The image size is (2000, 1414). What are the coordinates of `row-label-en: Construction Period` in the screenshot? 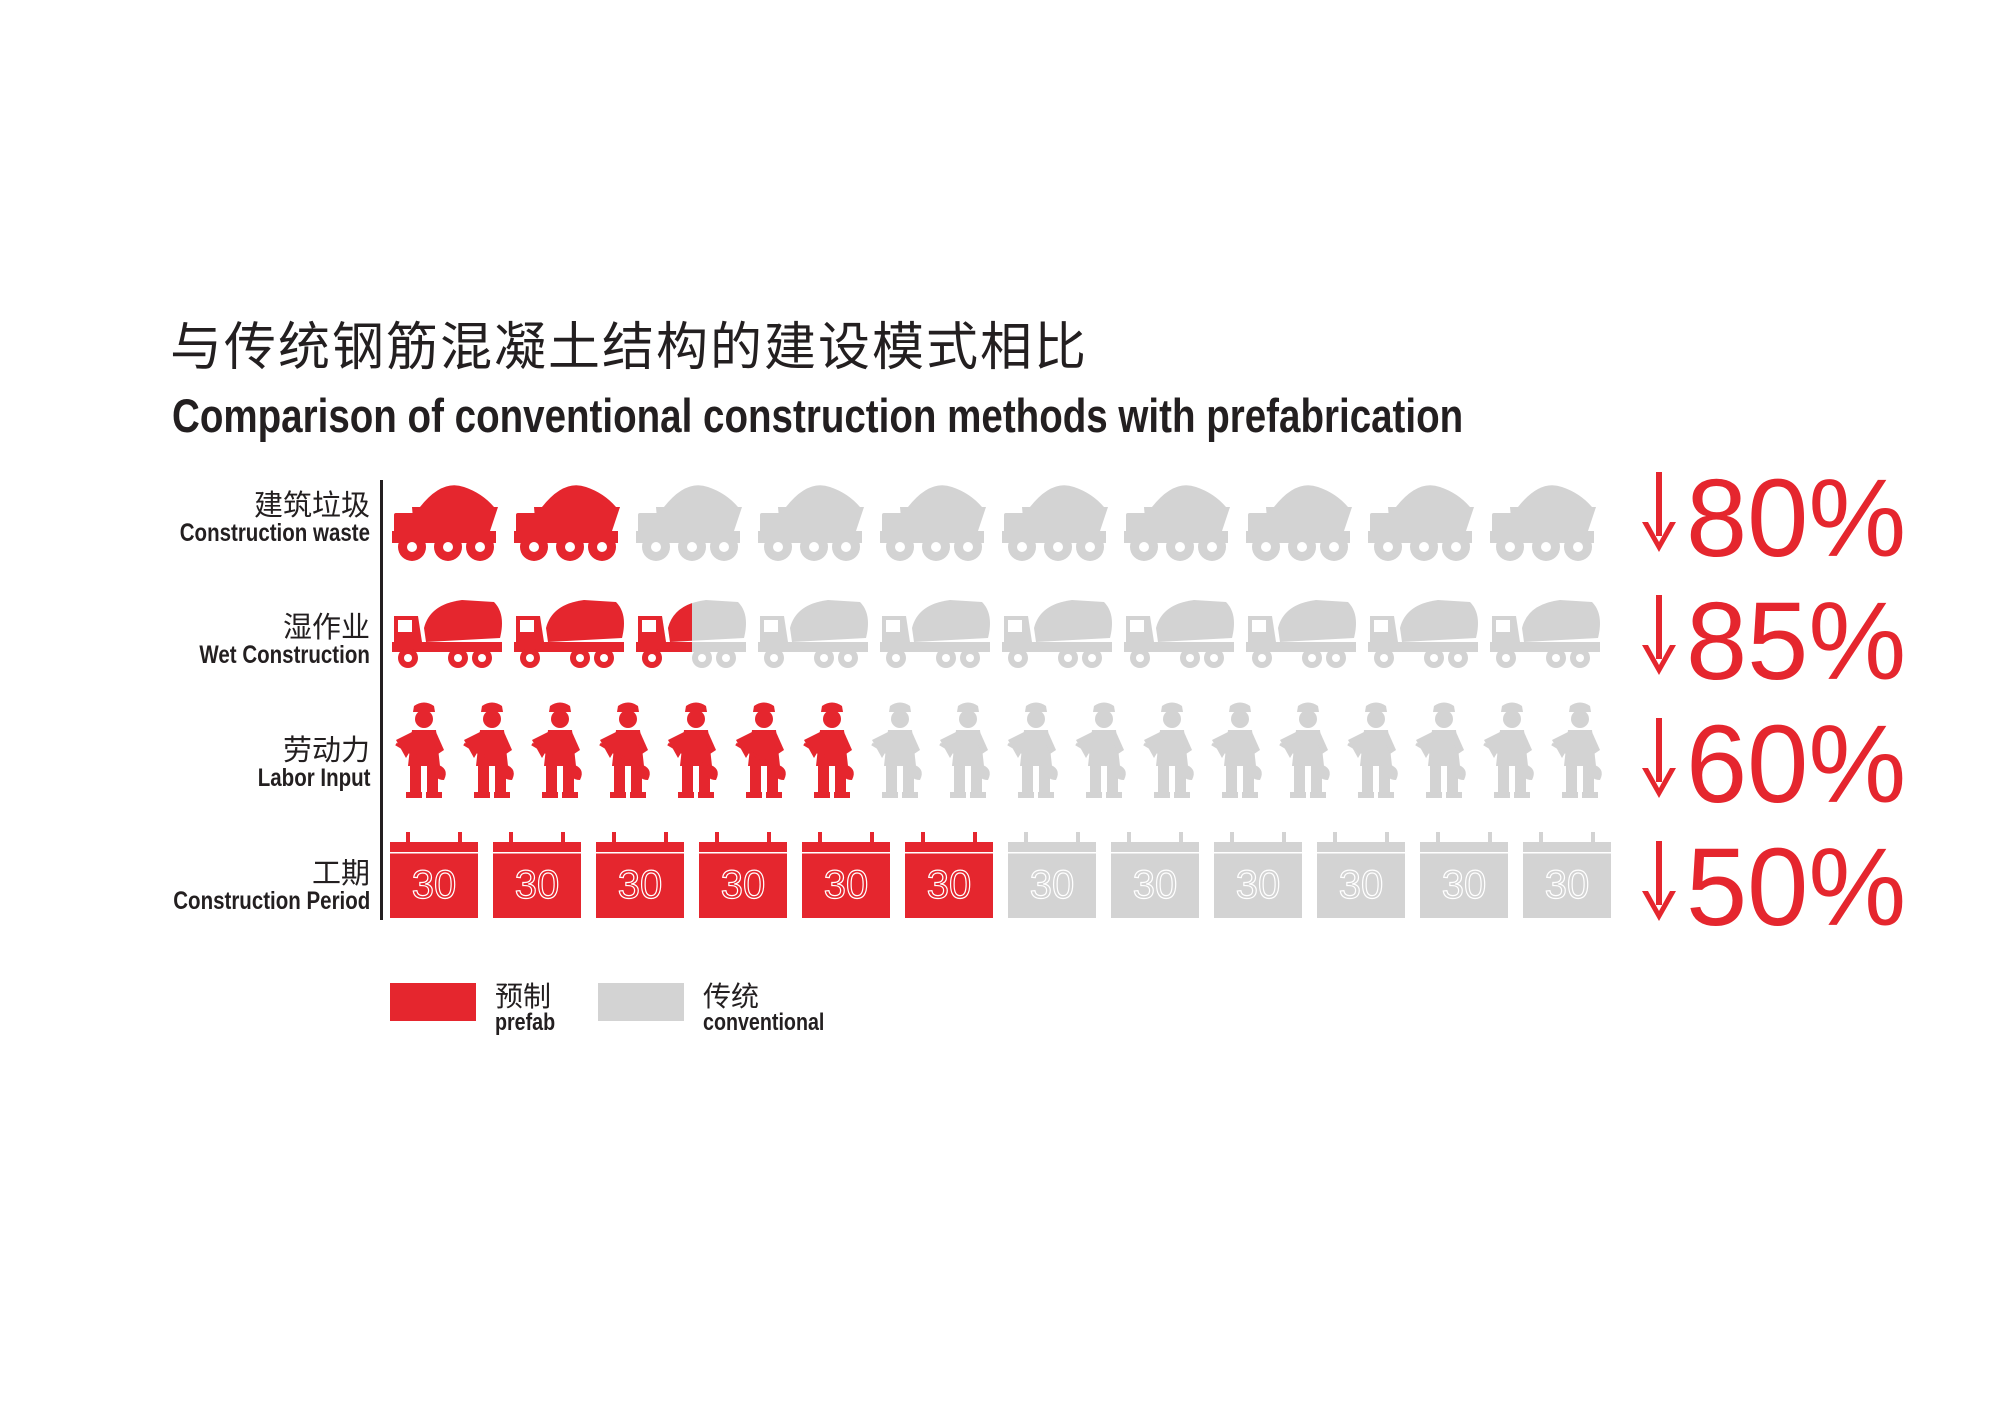 It's located at (271, 901).